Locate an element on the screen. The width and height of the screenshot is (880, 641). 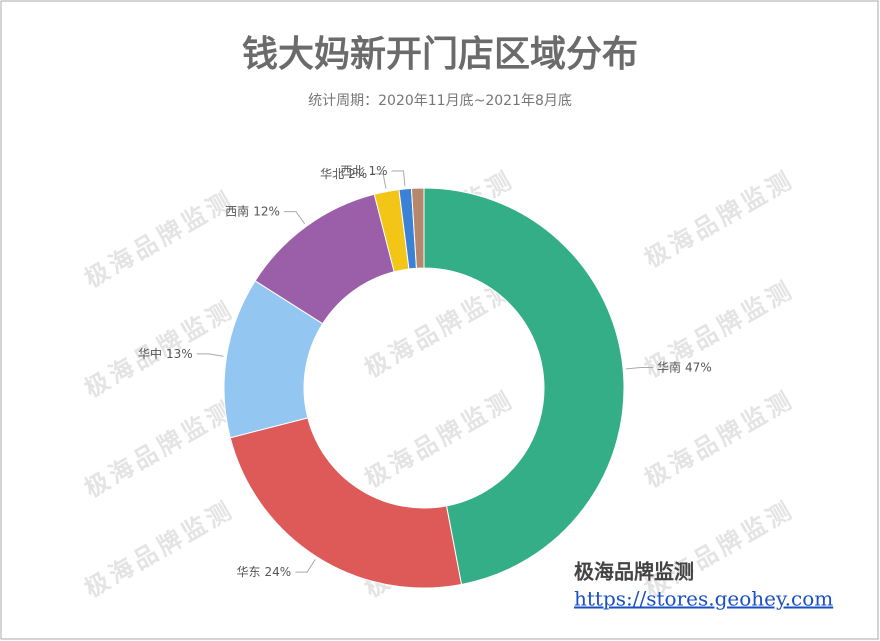
data-label: 华中 13% is located at coordinates (165, 352).